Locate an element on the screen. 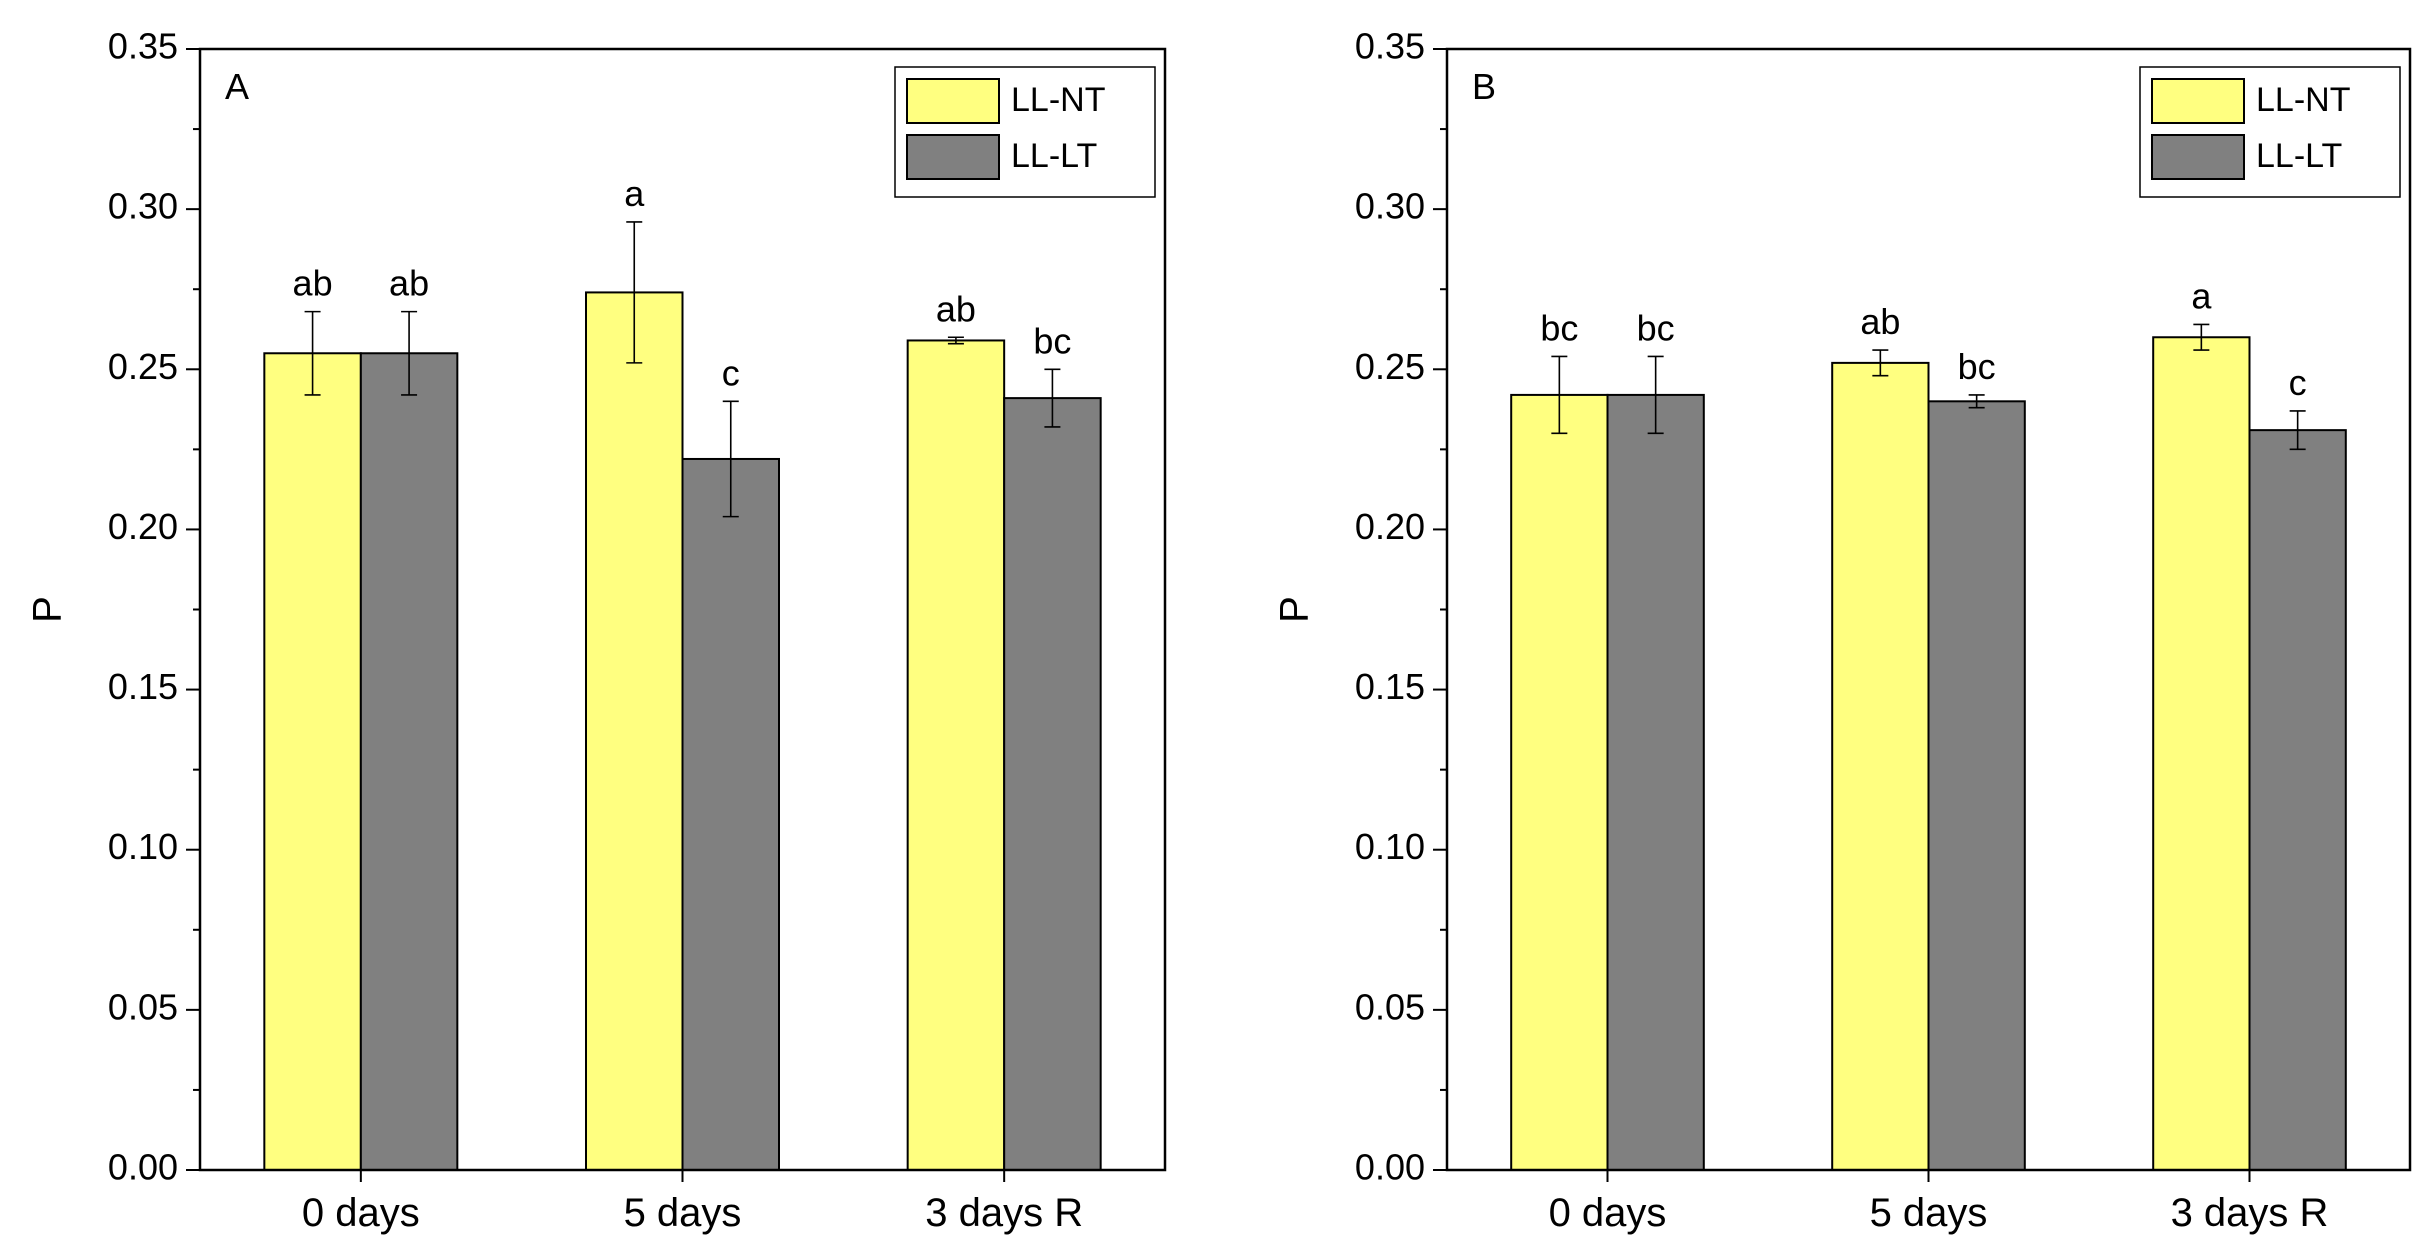 Image resolution: width=2433 pixels, height=1257 pixels. panel-label: B is located at coordinates (1484, 86).